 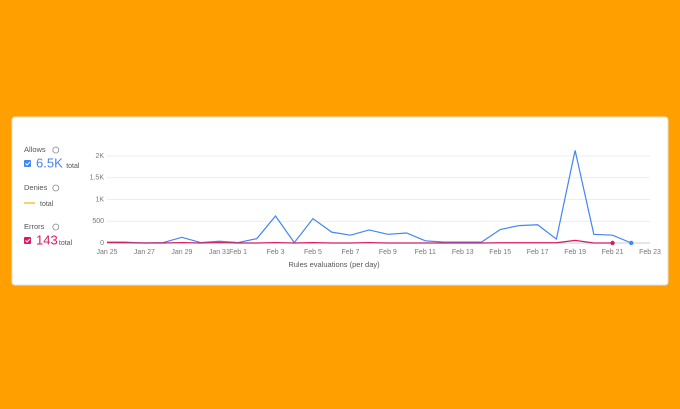 I want to click on series-line, so click(x=359, y=241).